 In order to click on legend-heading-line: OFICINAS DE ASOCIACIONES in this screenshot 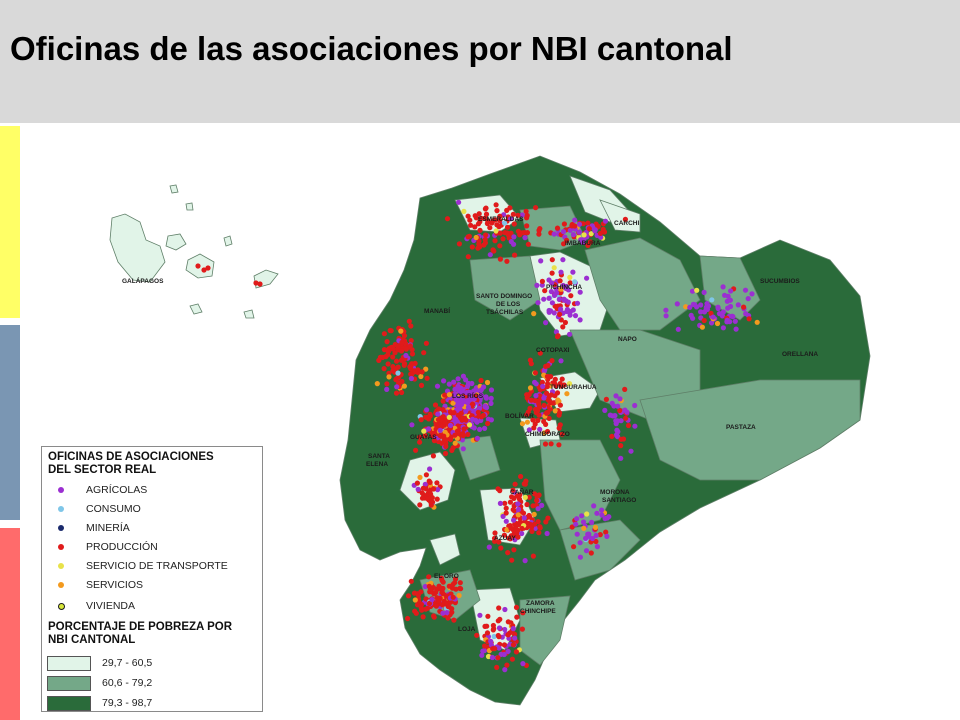, I will do `click(131, 457)`.